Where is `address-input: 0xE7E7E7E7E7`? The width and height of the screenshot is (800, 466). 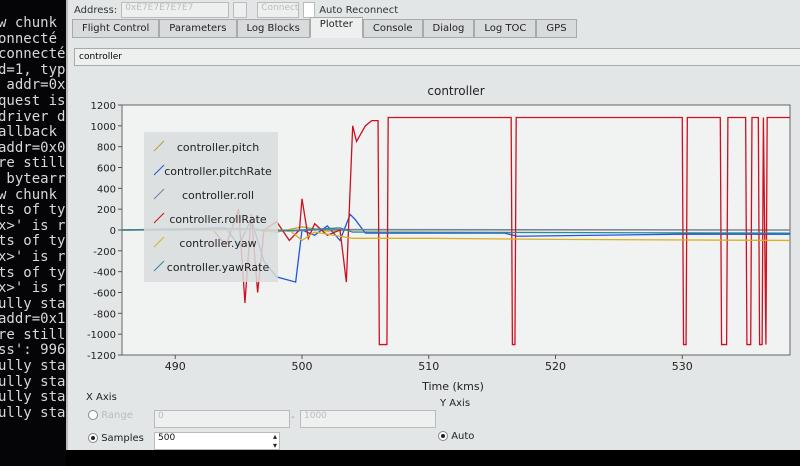 address-input: 0xE7E7E7E7E7 is located at coordinates (175, 10).